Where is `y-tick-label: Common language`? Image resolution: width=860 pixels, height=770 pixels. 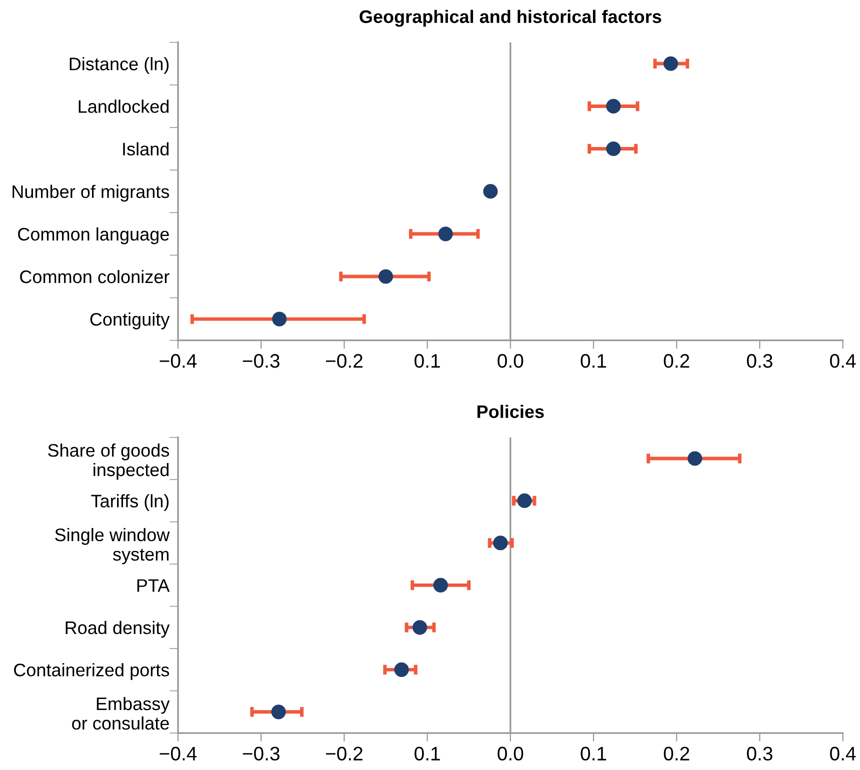
y-tick-label: Common language is located at coordinates (93, 235).